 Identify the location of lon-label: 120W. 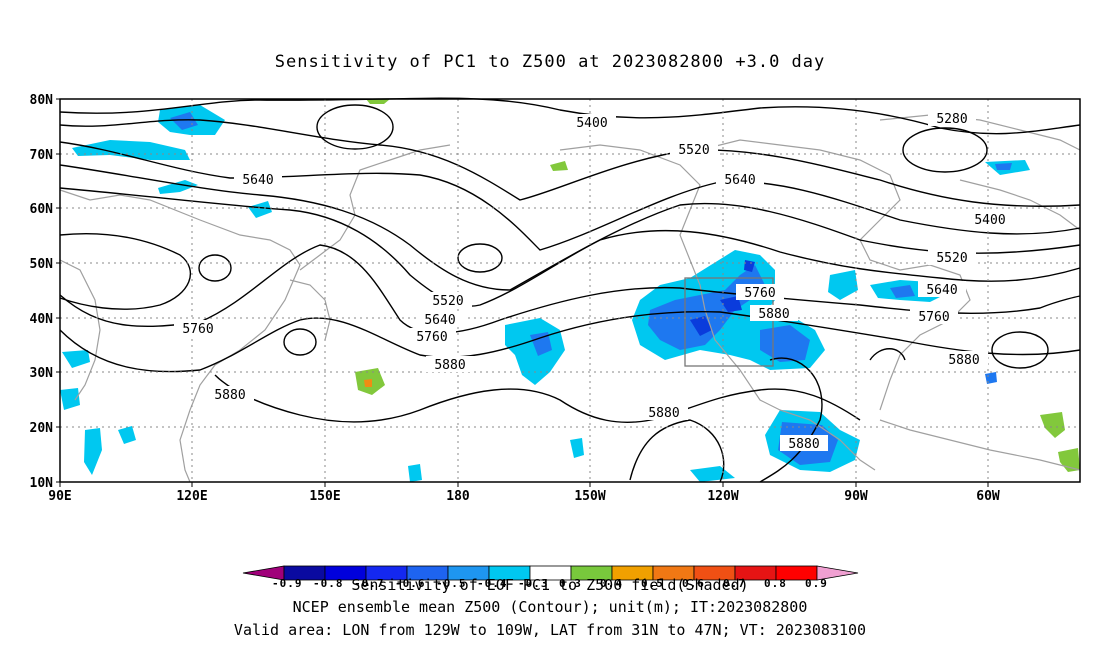
(722, 496).